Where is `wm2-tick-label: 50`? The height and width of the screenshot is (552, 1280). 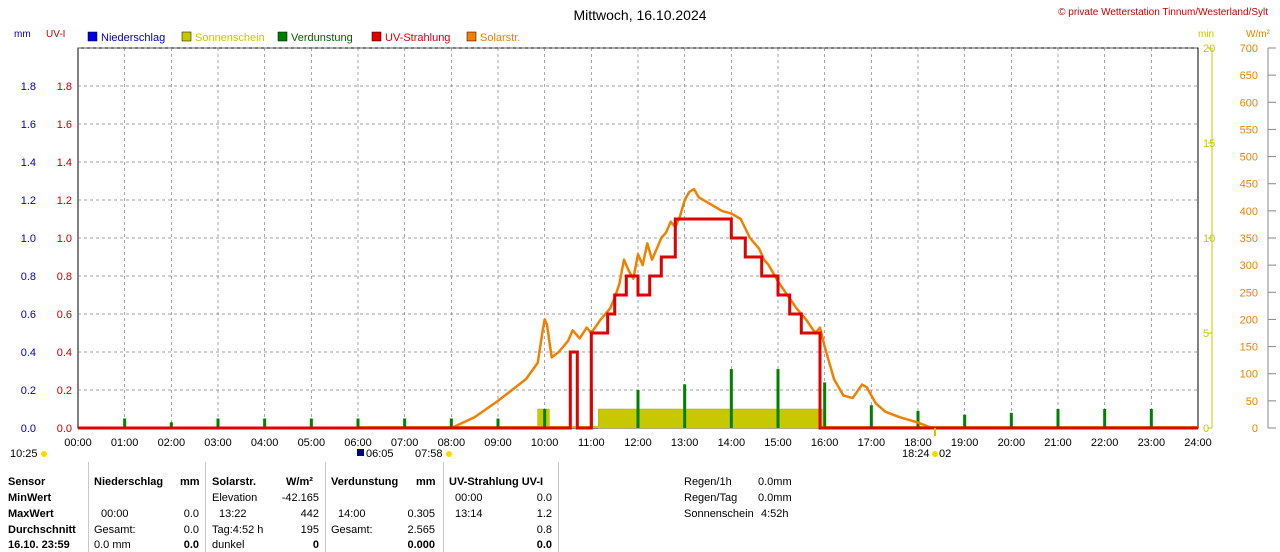
wm2-tick-label: 50 is located at coordinates (1252, 402).